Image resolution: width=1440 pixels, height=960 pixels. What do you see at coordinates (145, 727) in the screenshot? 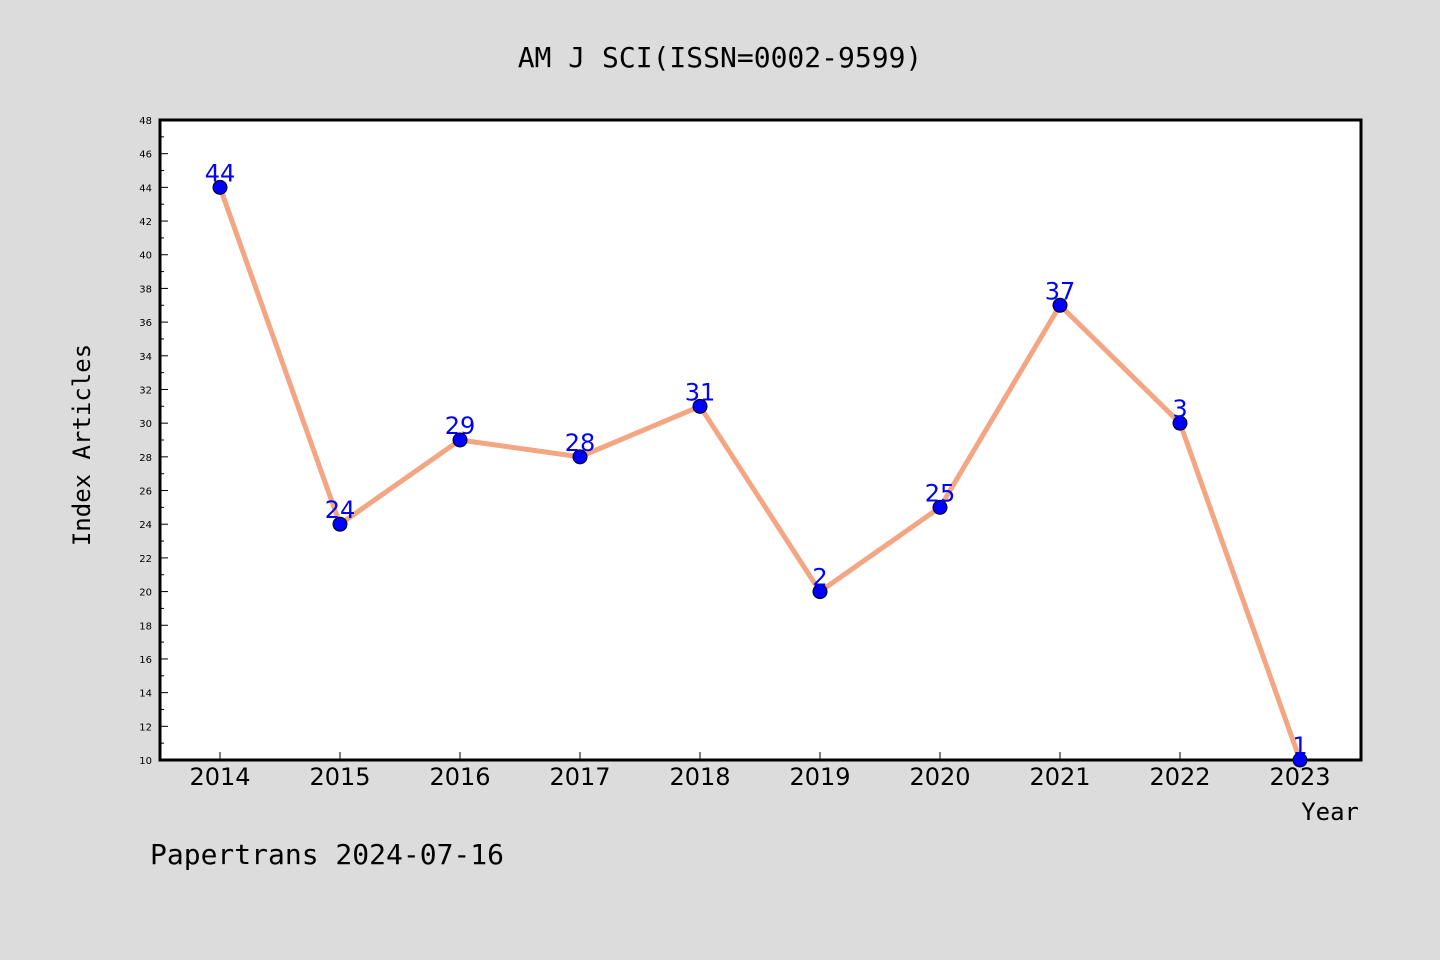
I see `y-tick-label: 12` at bounding box center [145, 727].